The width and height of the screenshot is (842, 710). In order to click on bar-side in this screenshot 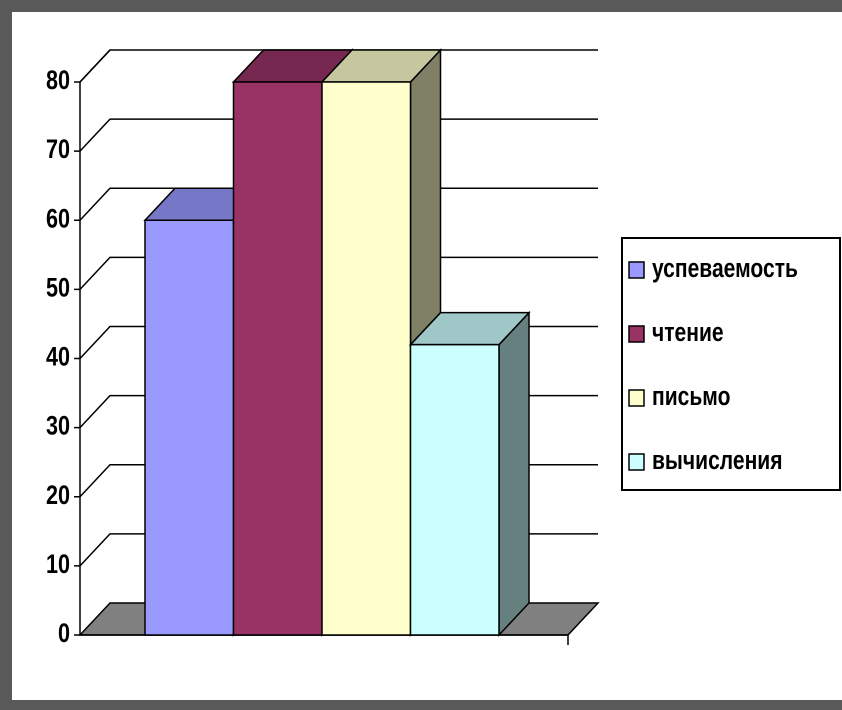, I will do `click(514, 473)`.